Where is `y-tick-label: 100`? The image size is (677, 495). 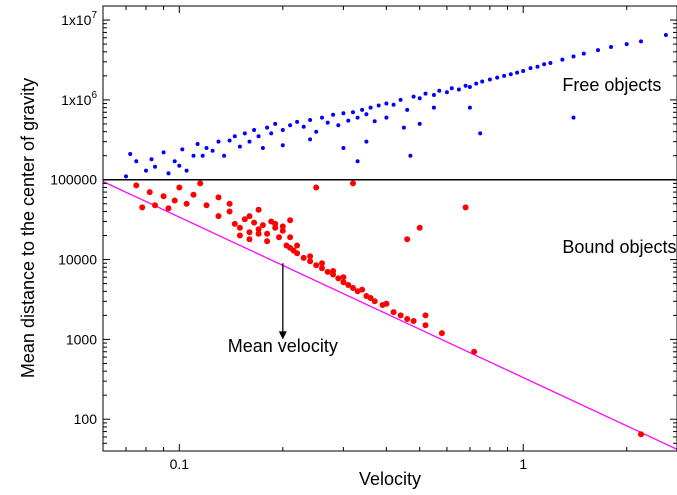 y-tick-label: 100 is located at coordinates (86, 419).